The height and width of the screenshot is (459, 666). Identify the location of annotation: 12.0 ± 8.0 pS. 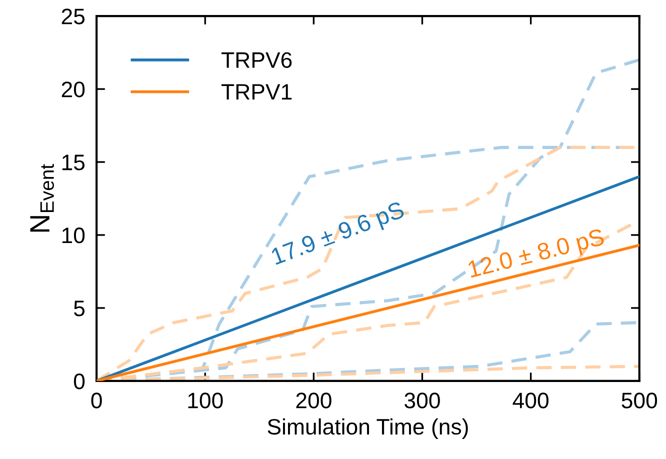
(536, 255).